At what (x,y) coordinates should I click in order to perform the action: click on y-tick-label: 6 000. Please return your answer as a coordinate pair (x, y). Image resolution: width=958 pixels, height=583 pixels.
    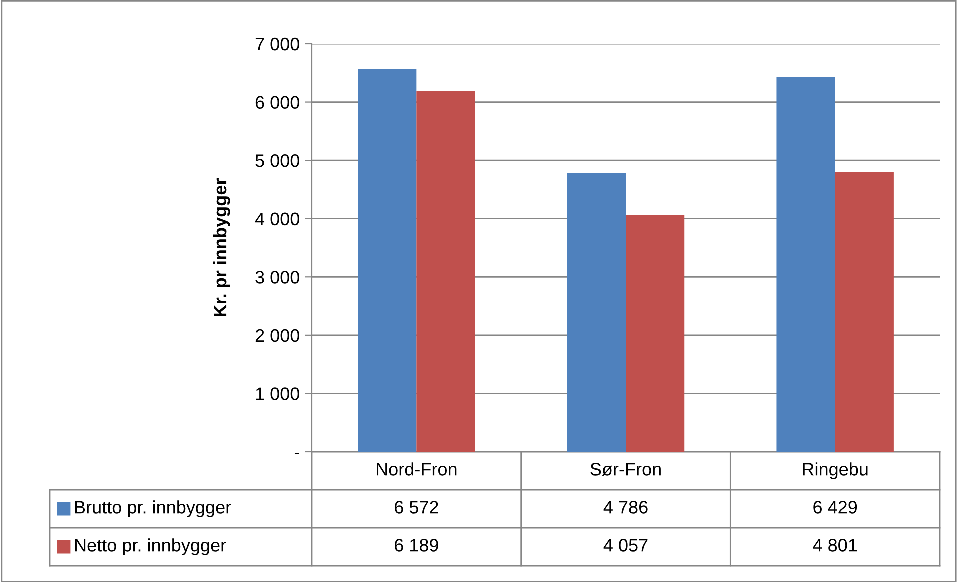
    Looking at the image, I should click on (278, 103).